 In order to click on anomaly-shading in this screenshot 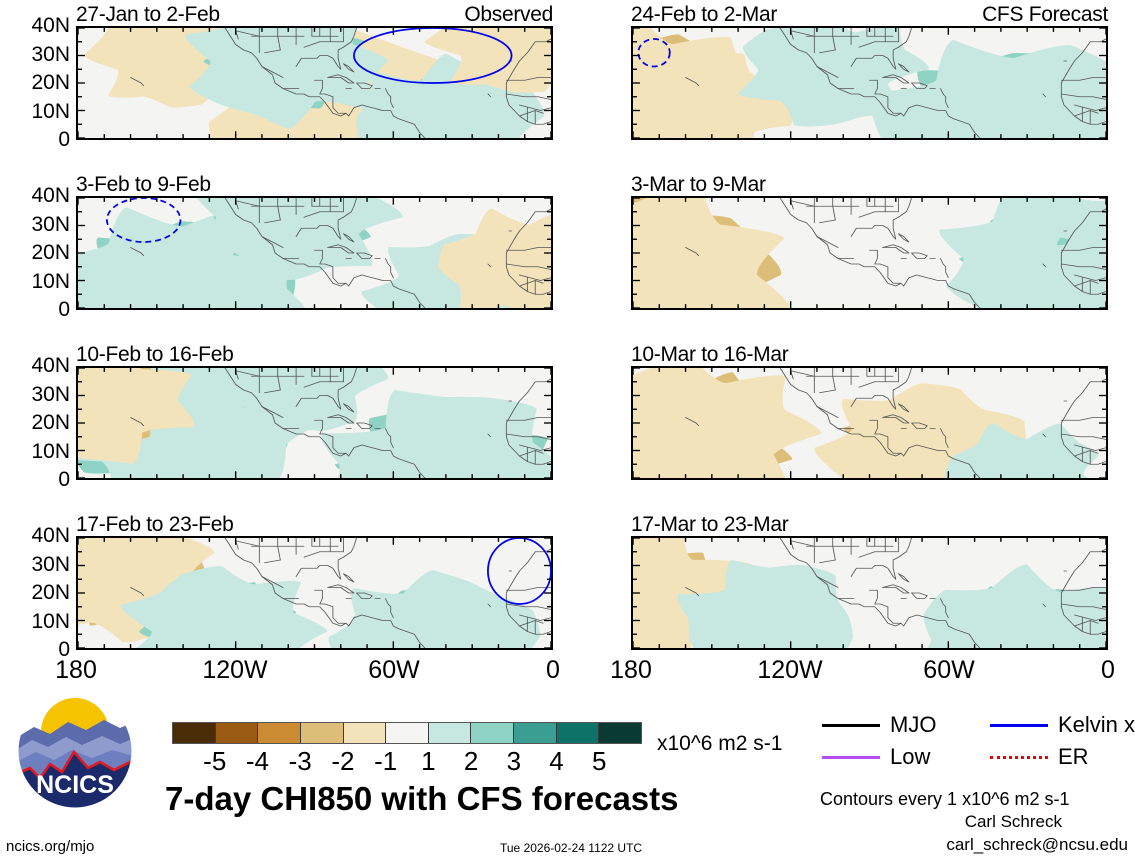, I will do `click(314, 423)`.